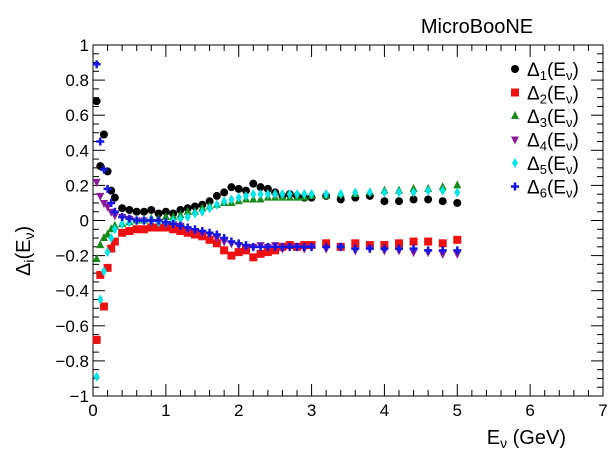  Describe the element at coordinates (553, 189) in the screenshot. I see `legend-label: Δ6(Eν)` at that location.